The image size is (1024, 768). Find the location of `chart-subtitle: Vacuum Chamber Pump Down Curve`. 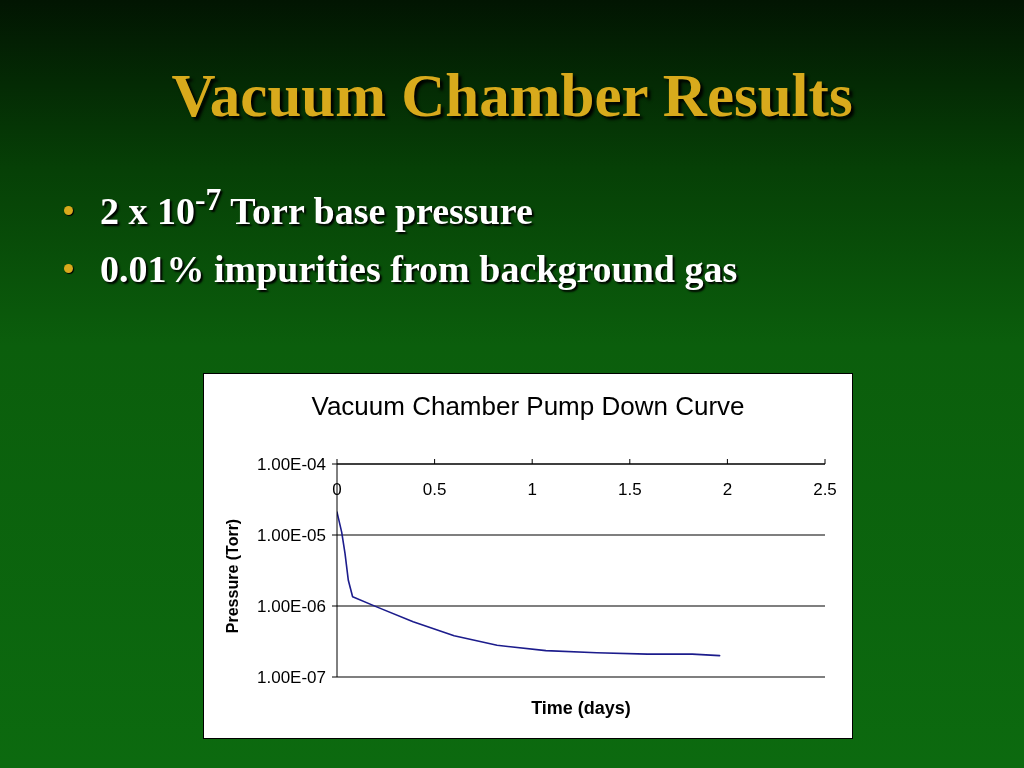

chart-subtitle: Vacuum Chamber Pump Down Curve is located at coordinates (528, 406).